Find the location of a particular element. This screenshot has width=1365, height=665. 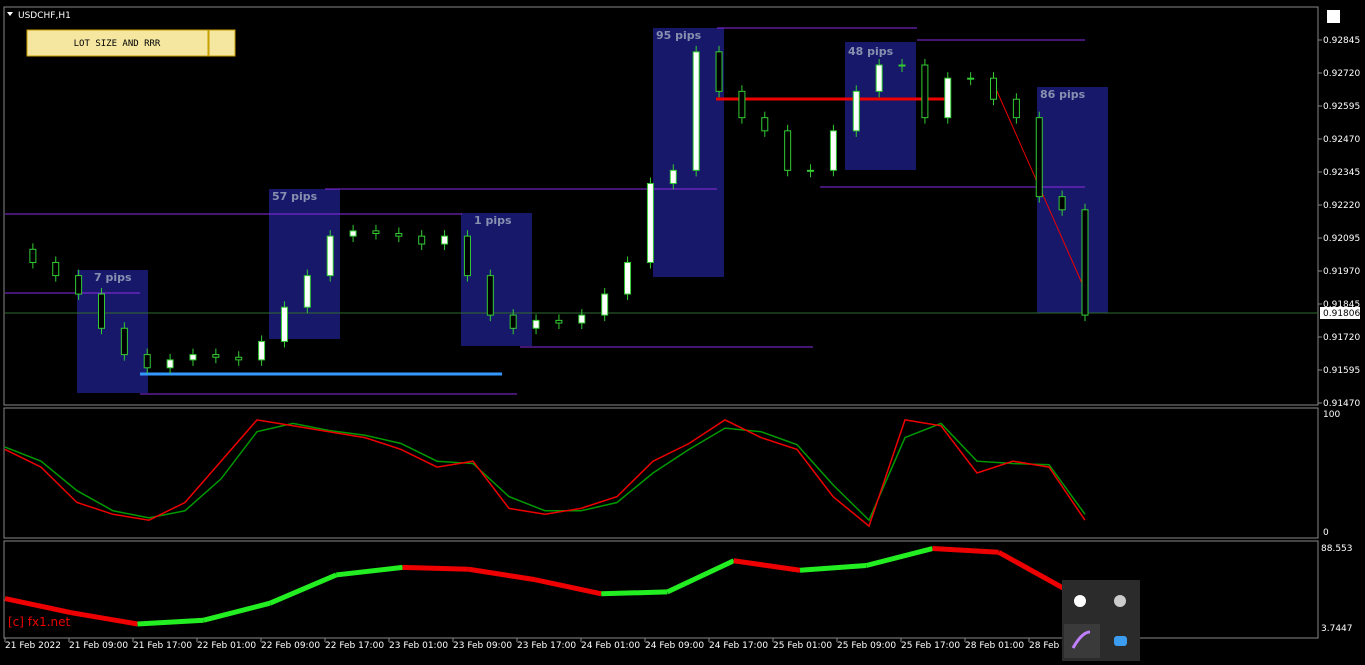

pip-label: 95 pips is located at coordinates (679, 35).